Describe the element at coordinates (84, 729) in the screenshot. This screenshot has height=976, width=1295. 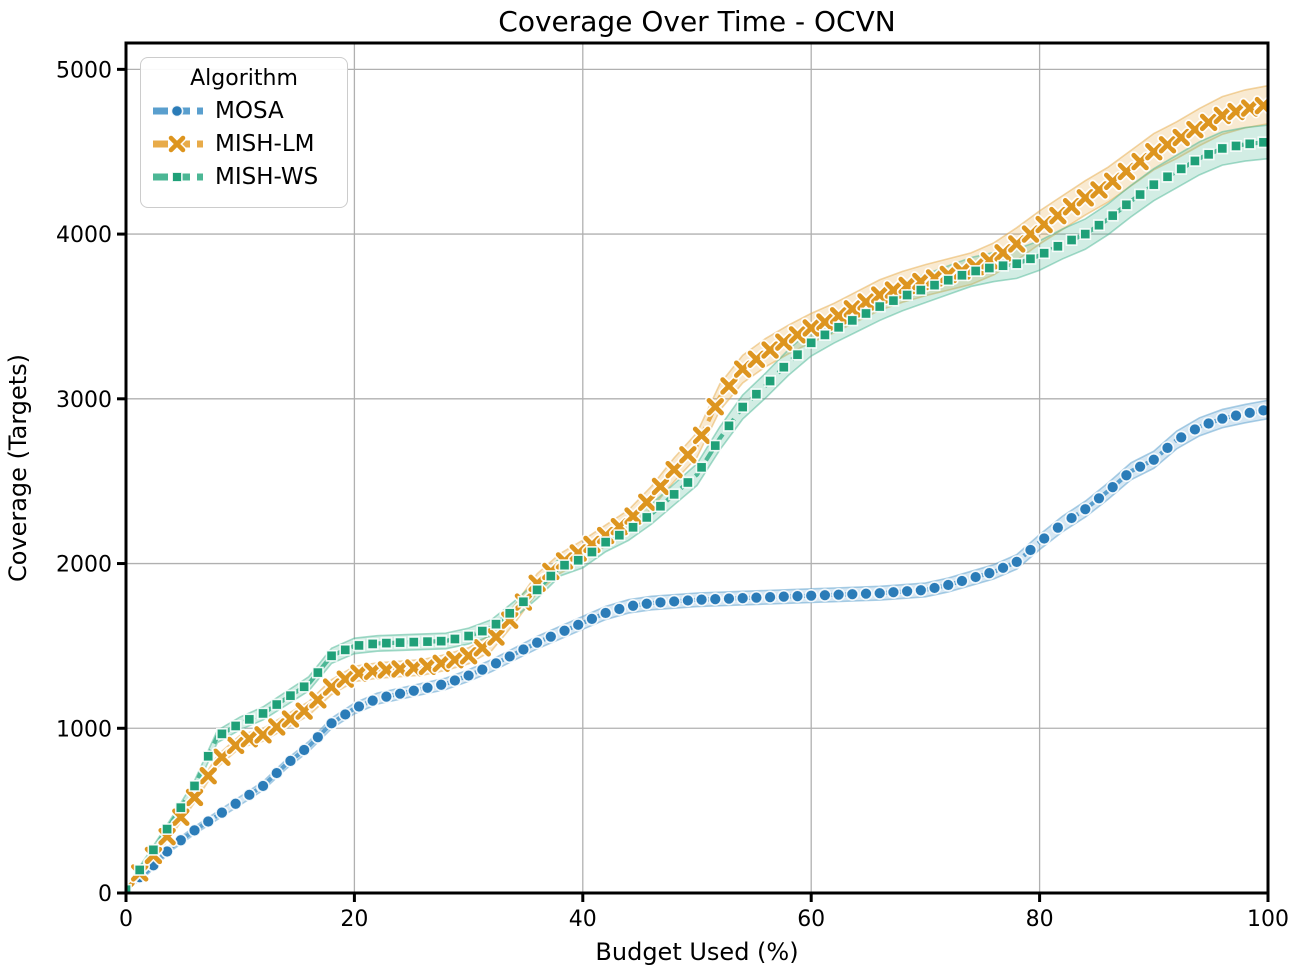
I see `y-tick-label: 1000` at that location.